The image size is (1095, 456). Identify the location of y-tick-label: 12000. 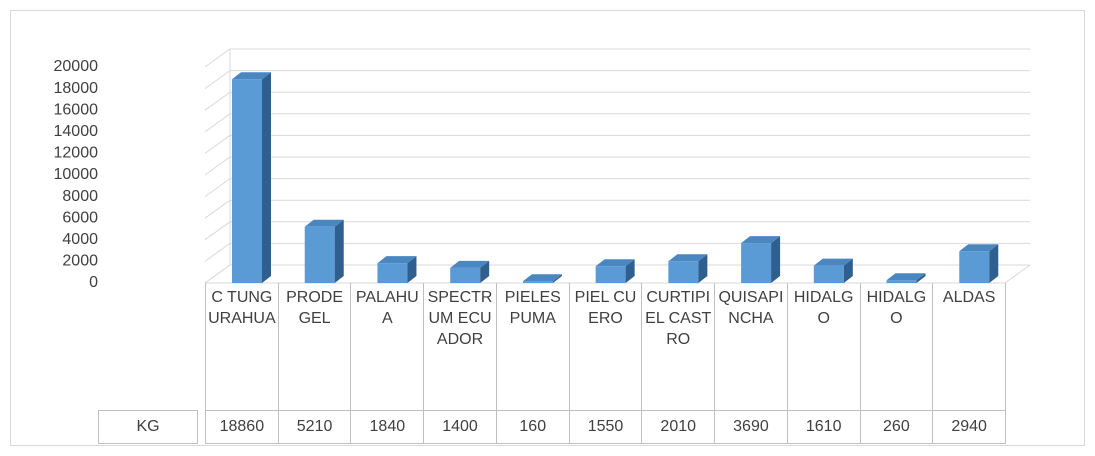
(76, 153).